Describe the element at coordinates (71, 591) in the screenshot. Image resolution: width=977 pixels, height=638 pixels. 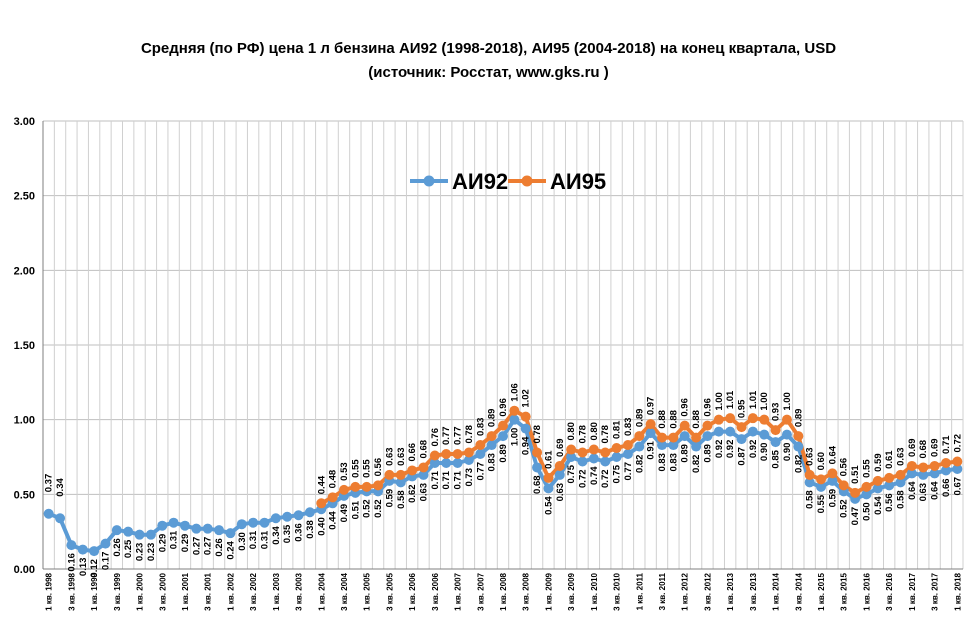
I see `x-tick-label: 3 кв. 1998` at that location.